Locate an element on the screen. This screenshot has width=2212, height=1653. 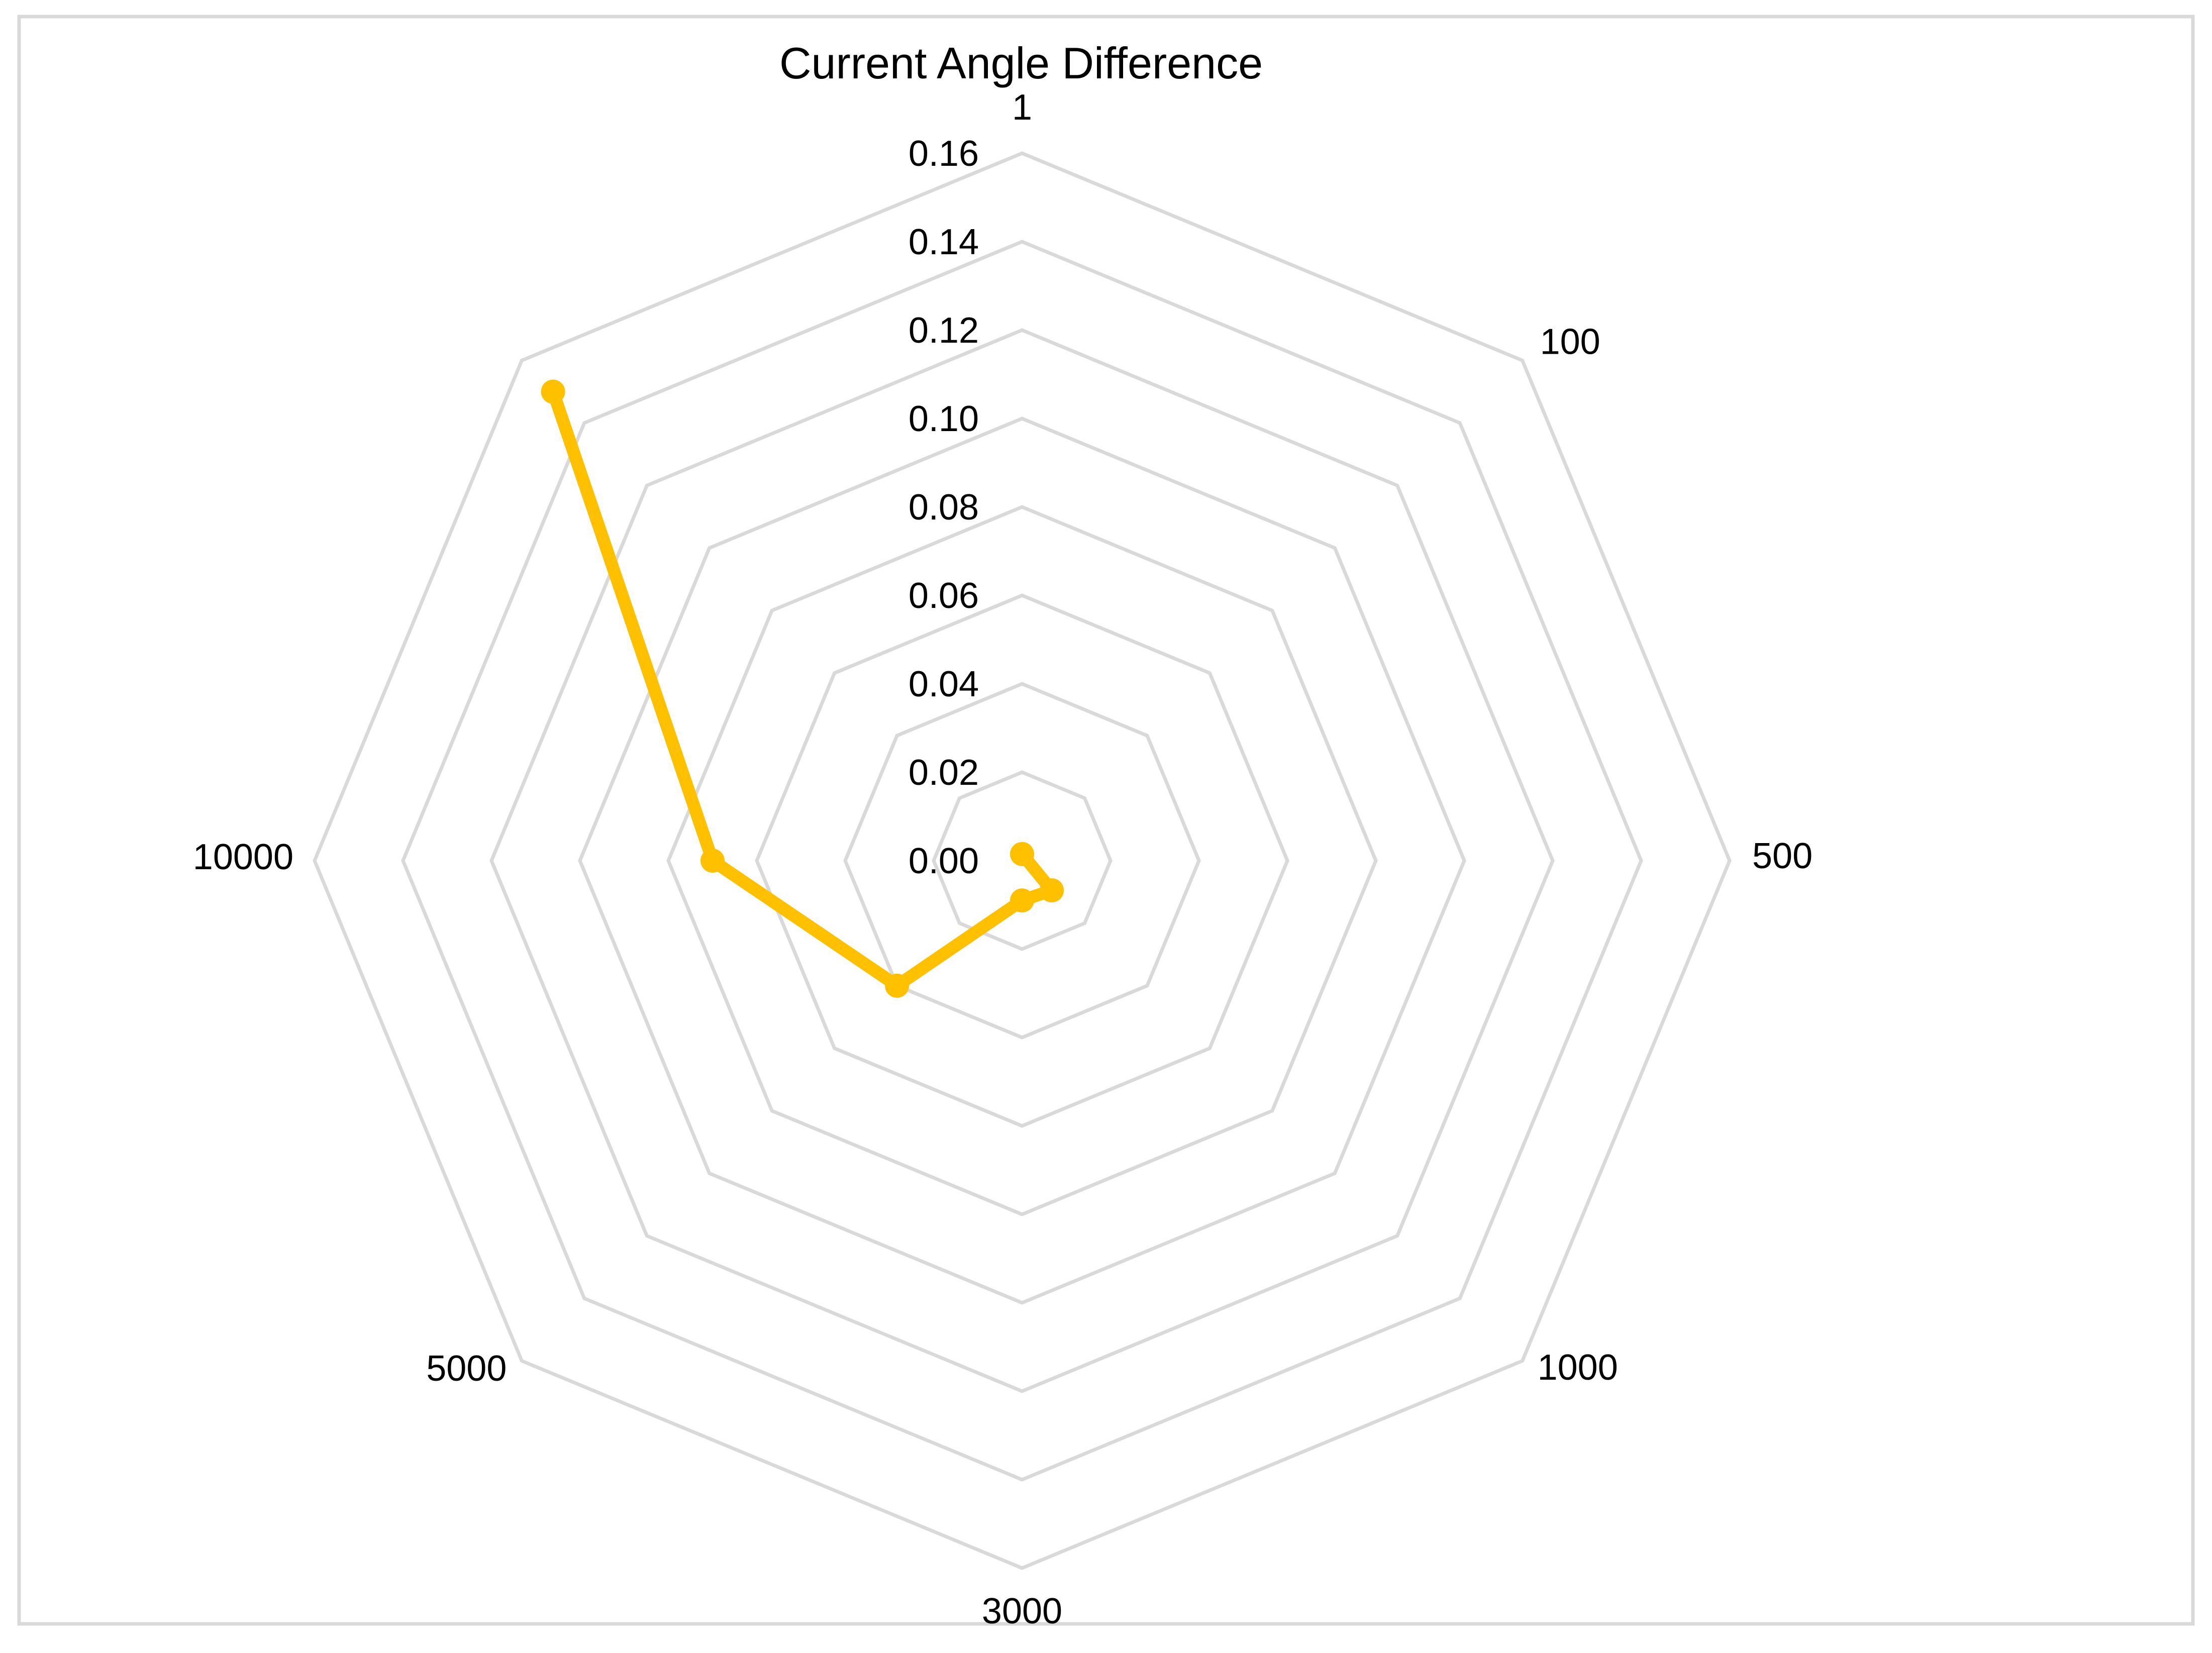
category-axis-label: 10000 is located at coordinates (243, 857).